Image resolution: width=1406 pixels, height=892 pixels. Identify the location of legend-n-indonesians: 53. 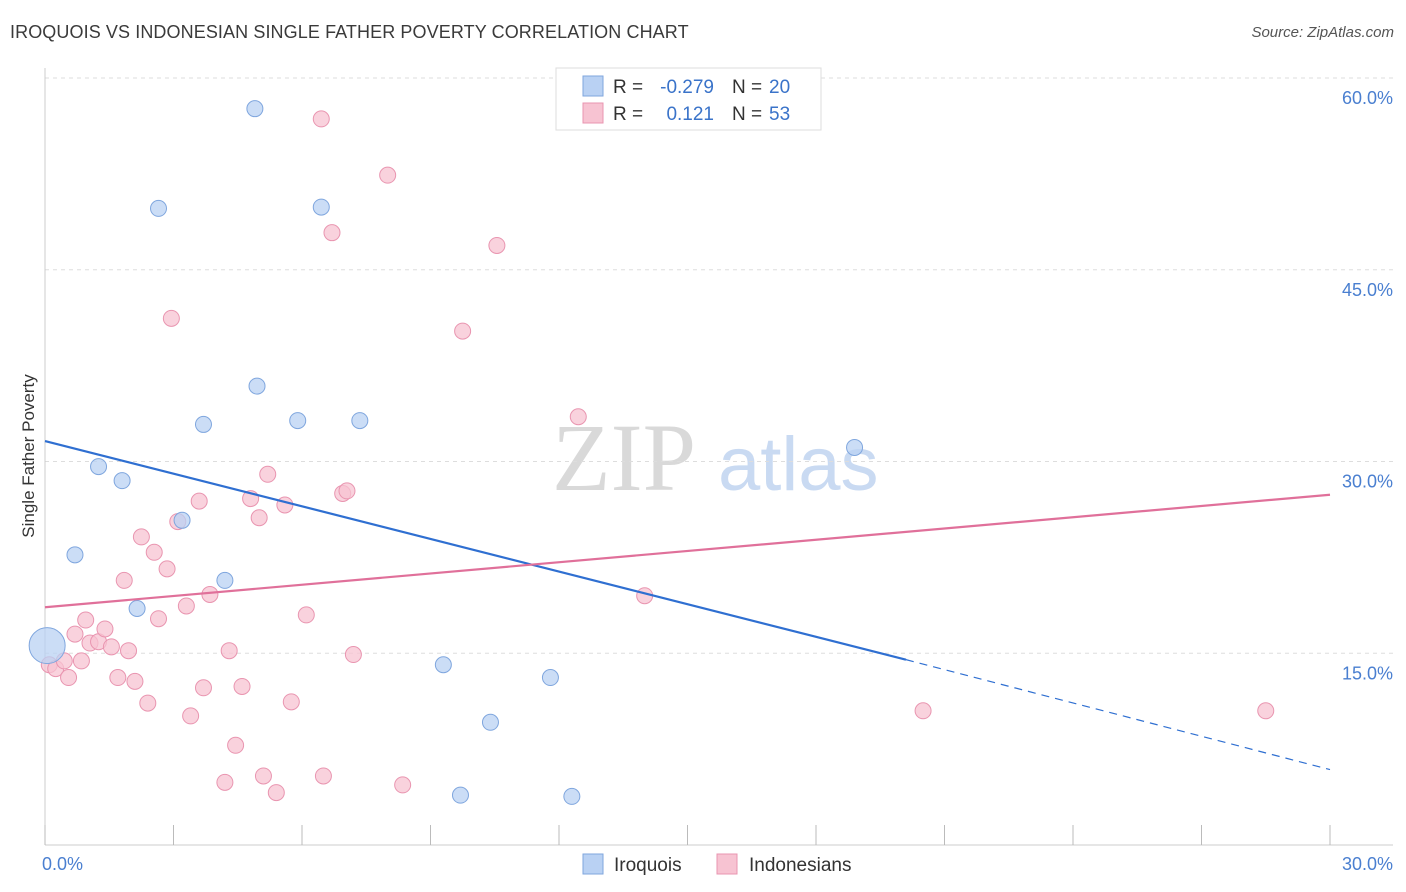
(779, 114).